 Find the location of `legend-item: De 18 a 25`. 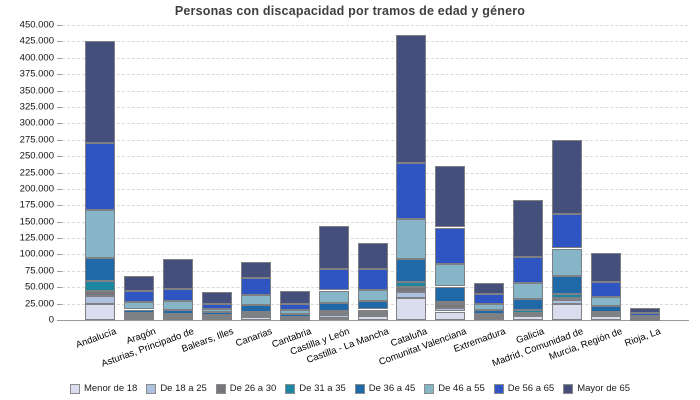

legend-item: De 18 a 25 is located at coordinates (176, 388).